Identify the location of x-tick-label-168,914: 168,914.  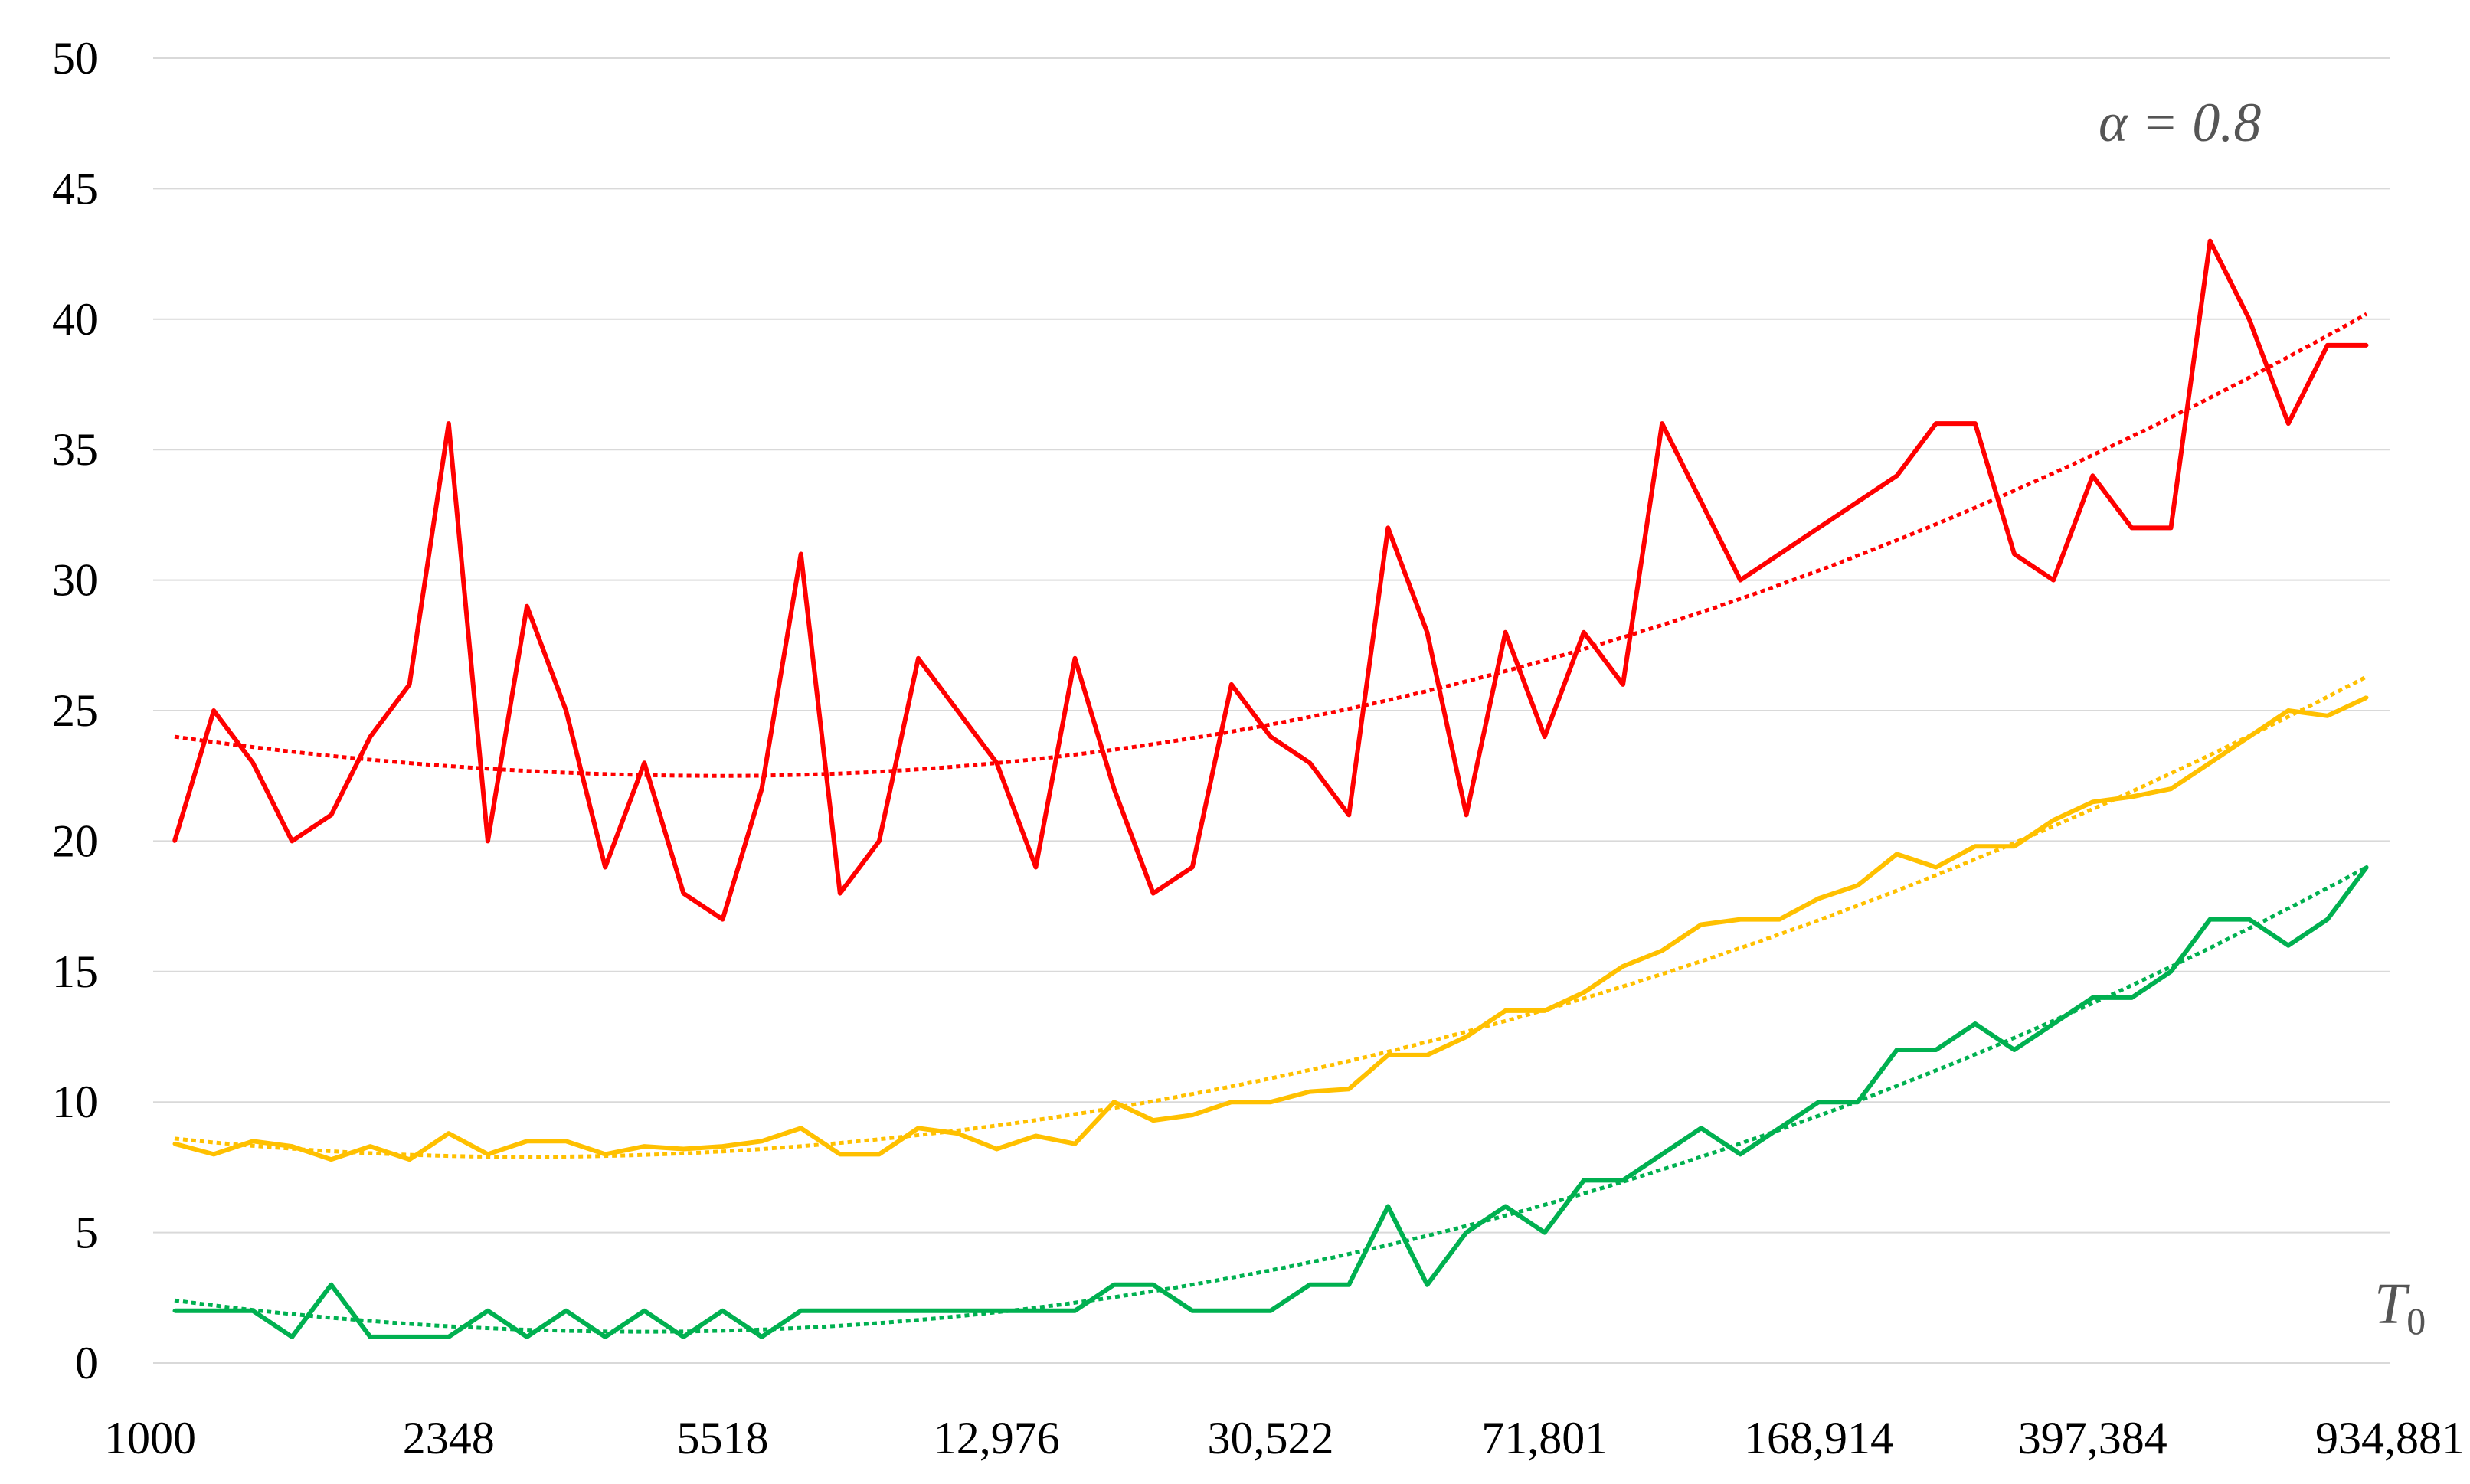
(1818, 1438).